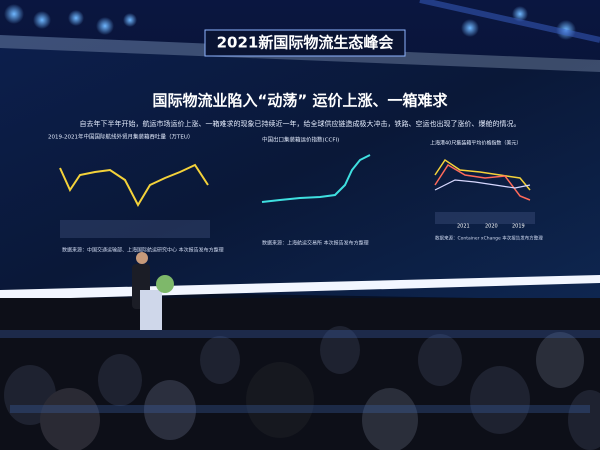 The height and width of the screenshot is (450, 600). I want to click on panel-source: 数据来源：上海航运交易所 本次报告发布方整理, so click(315, 243).